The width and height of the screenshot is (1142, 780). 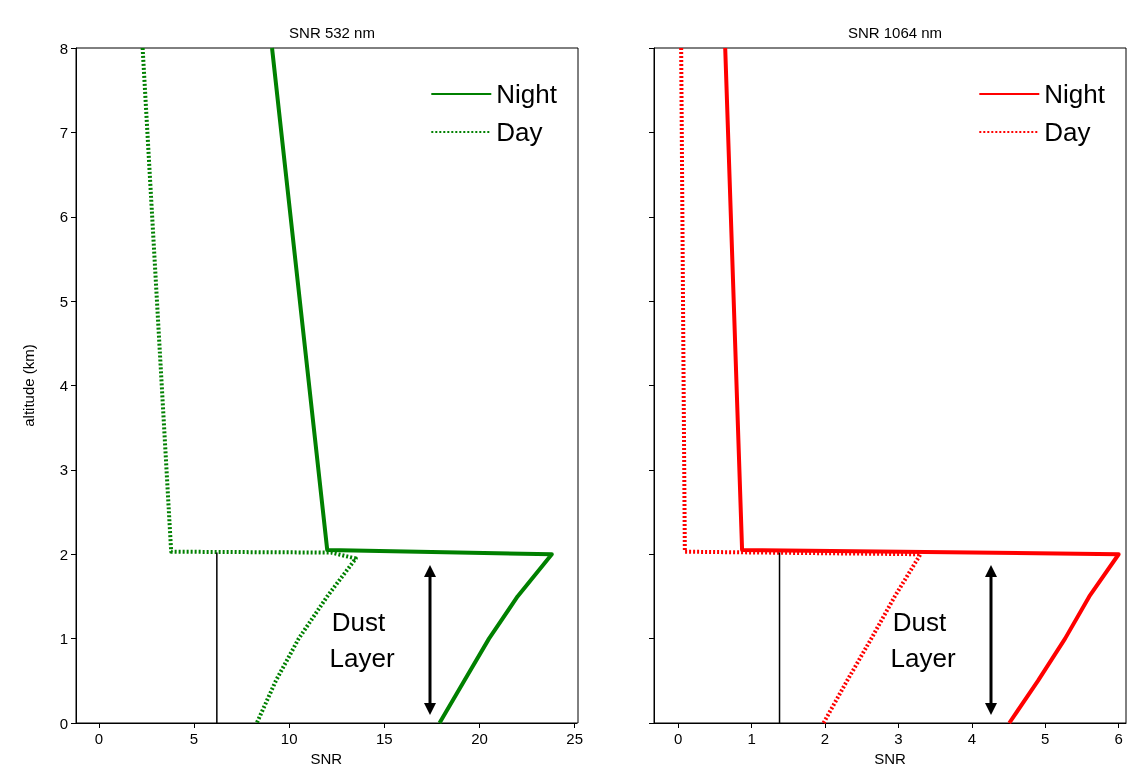 What do you see at coordinates (332, 32) in the screenshot?
I see `chart-title: SNR 532 nm` at bounding box center [332, 32].